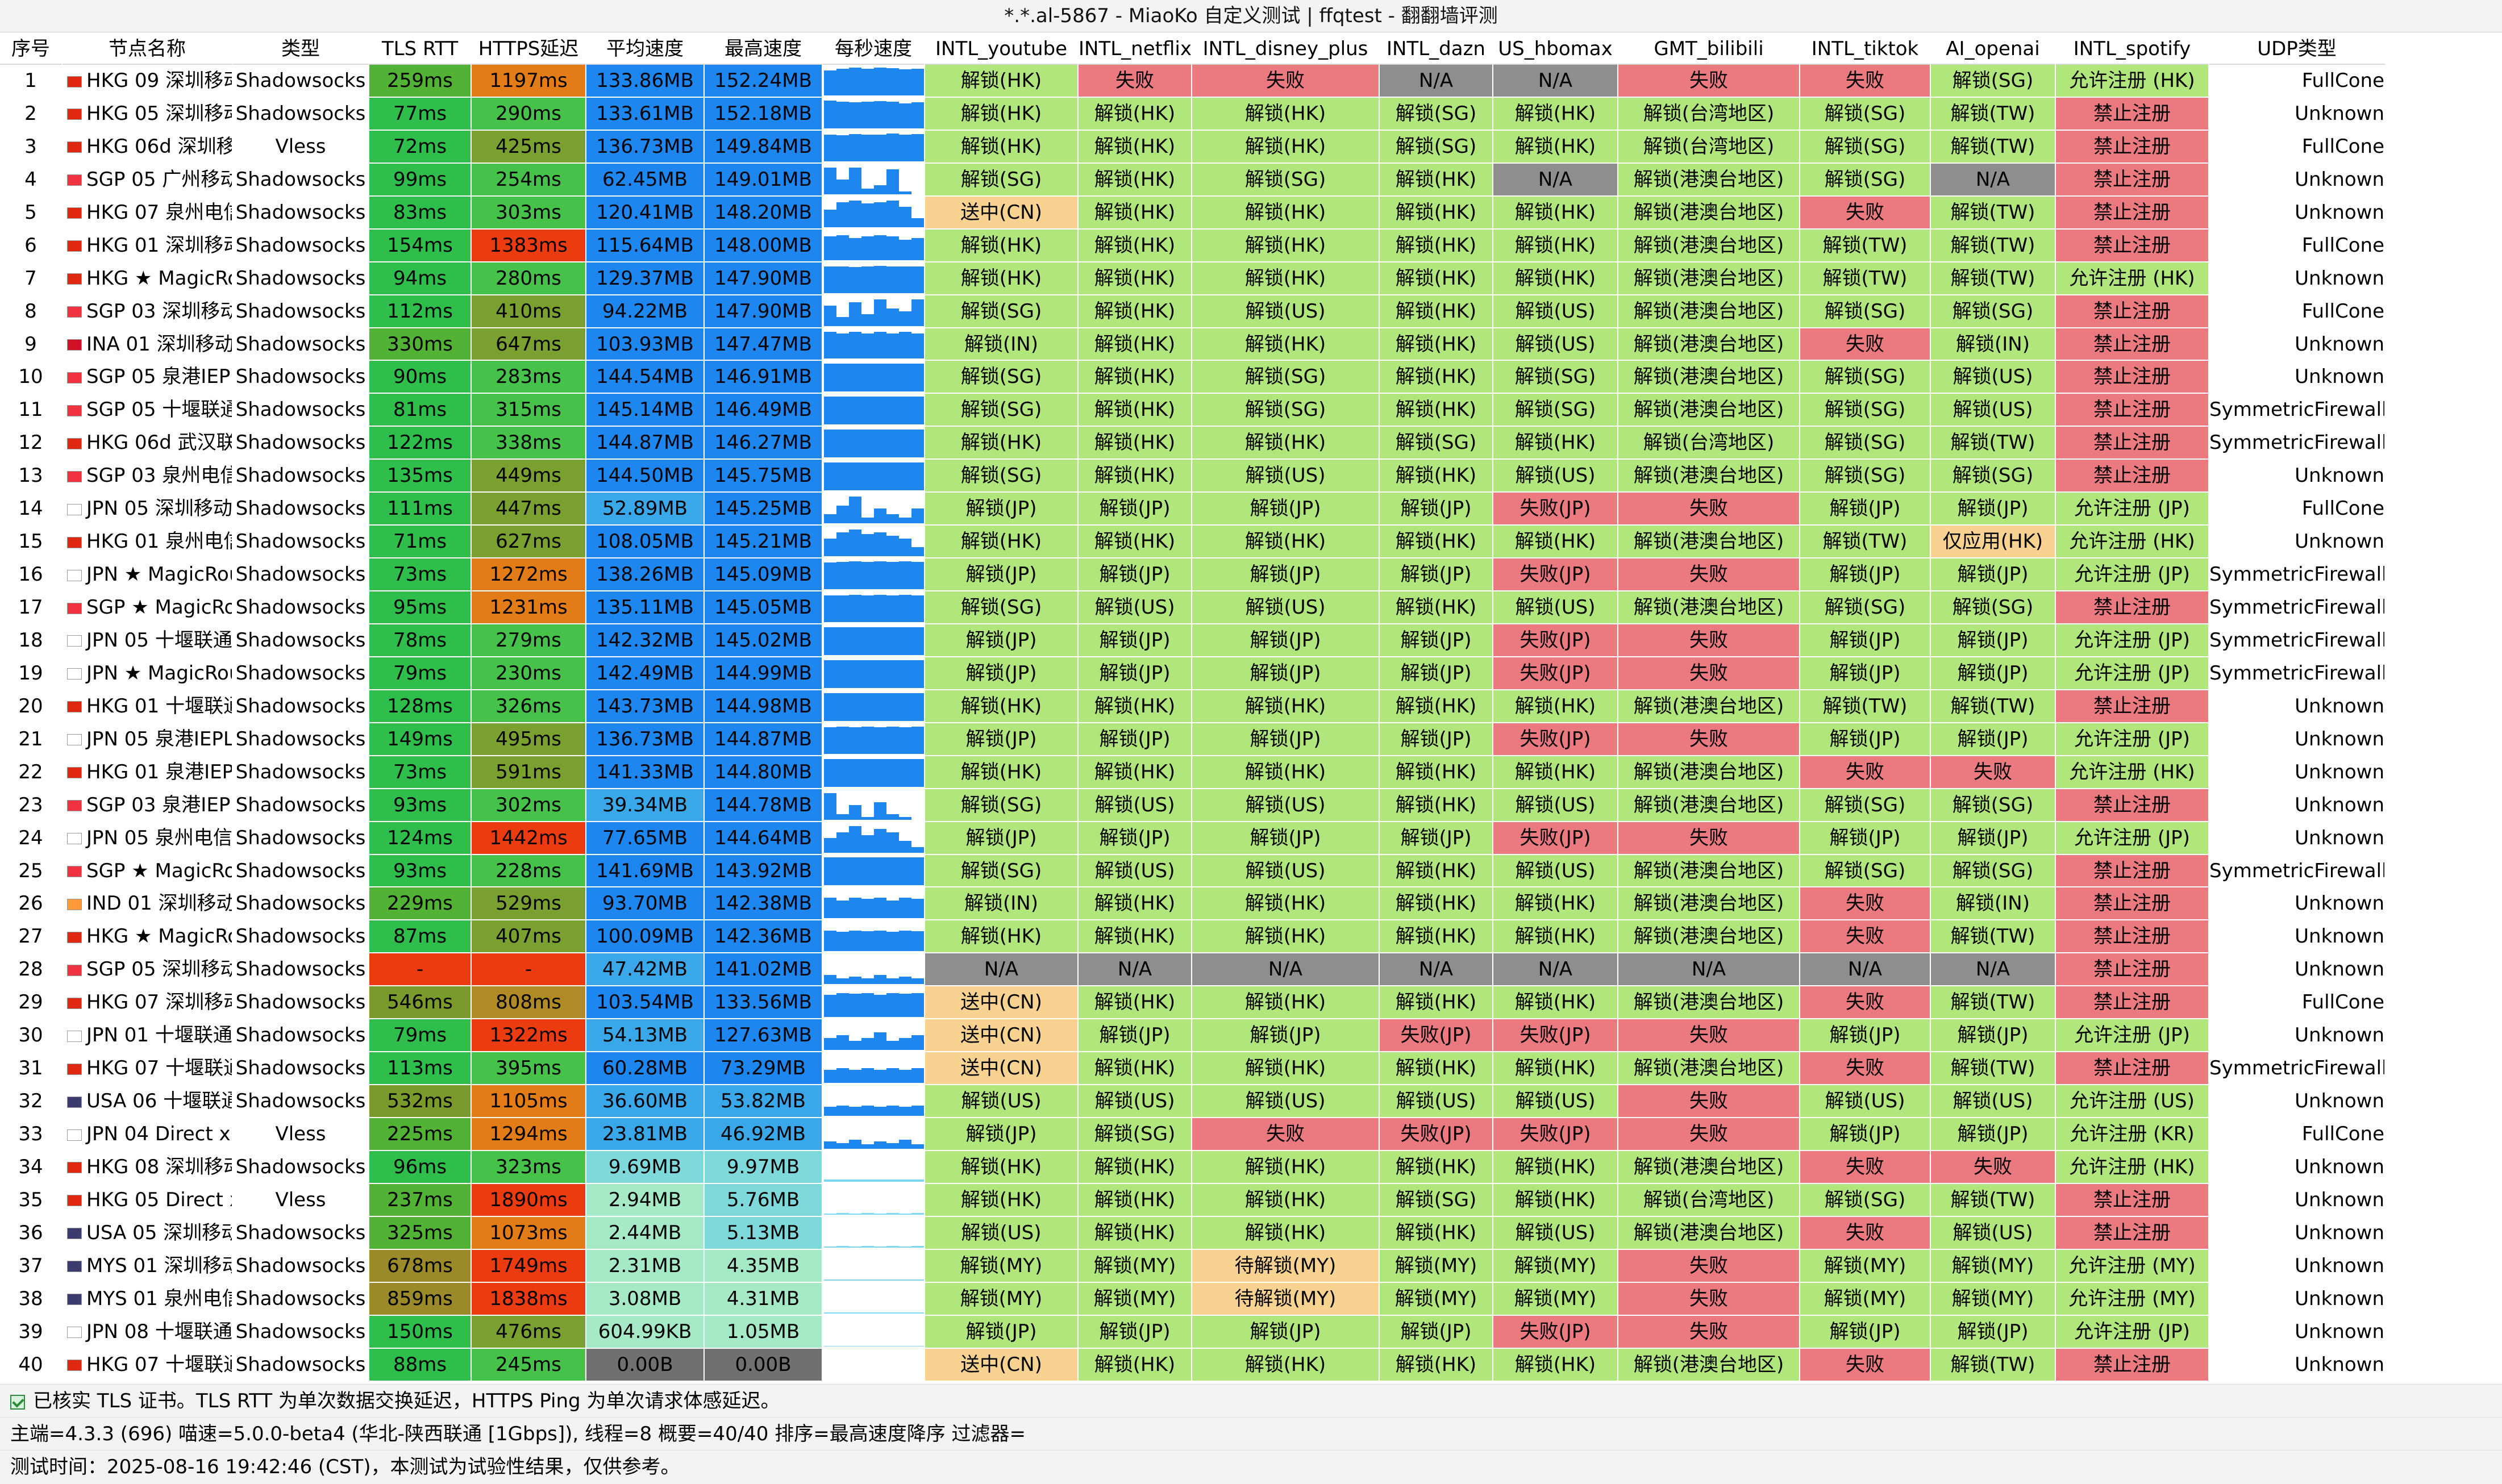 Image resolution: width=2502 pixels, height=1484 pixels. I want to click on avg-speed-cell: 142.49MB, so click(645, 673).